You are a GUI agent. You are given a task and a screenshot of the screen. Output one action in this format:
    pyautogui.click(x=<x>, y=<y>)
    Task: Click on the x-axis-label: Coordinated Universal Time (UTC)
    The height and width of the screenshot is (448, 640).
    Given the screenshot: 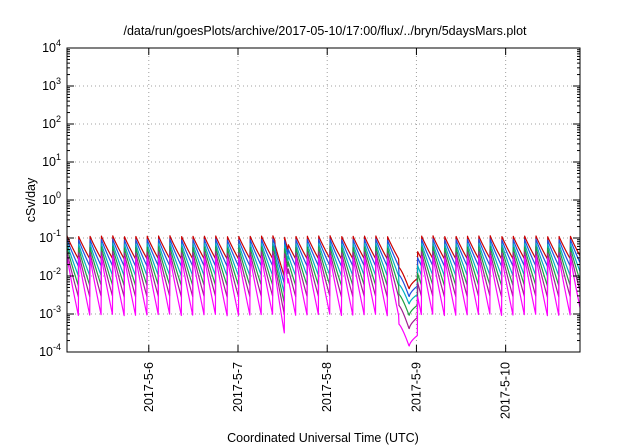 What is the action you would take?
    pyautogui.click(x=323, y=438)
    